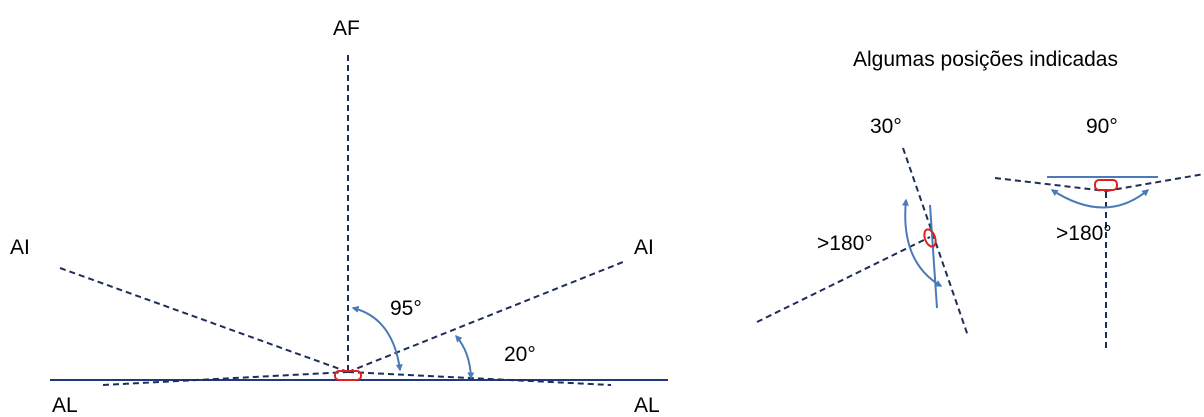  What do you see at coordinates (862, 226) in the screenshot?
I see `position-30: 30° >180°` at bounding box center [862, 226].